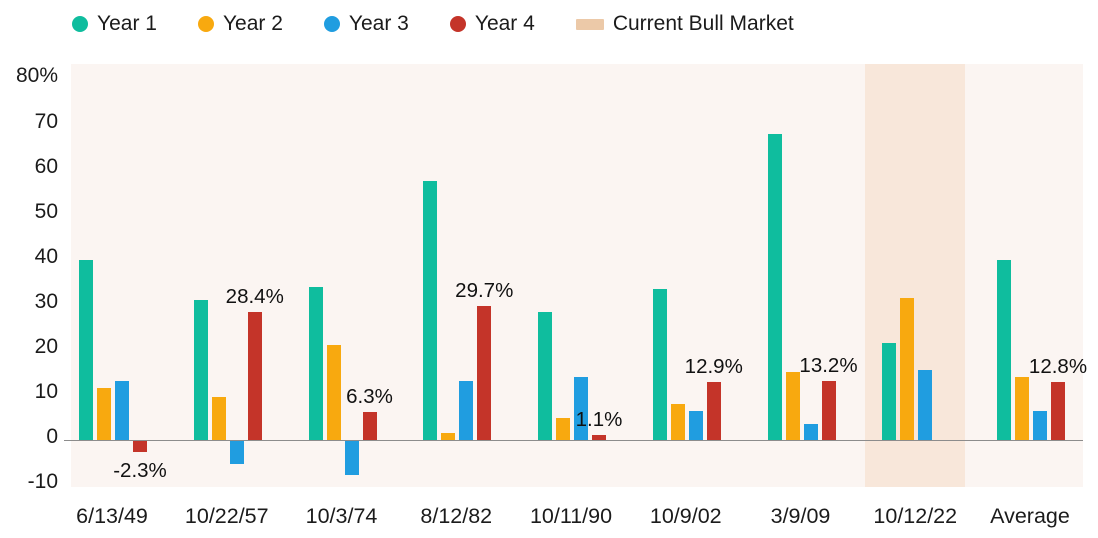  Describe the element at coordinates (252, 23) in the screenshot. I see `legend-label-year-2: Year 2` at that location.